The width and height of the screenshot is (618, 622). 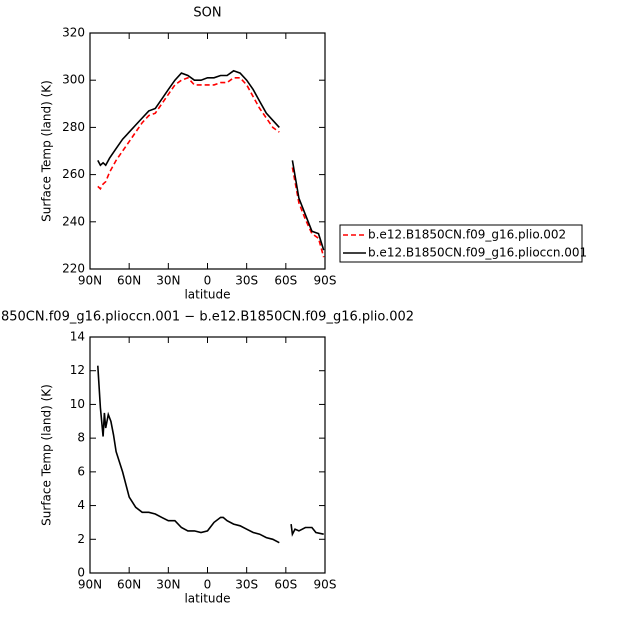 What do you see at coordinates (467, 235) in the screenshot?
I see `legend-label: b.e12.B1850CN.f09_g16.plio.002` at bounding box center [467, 235].